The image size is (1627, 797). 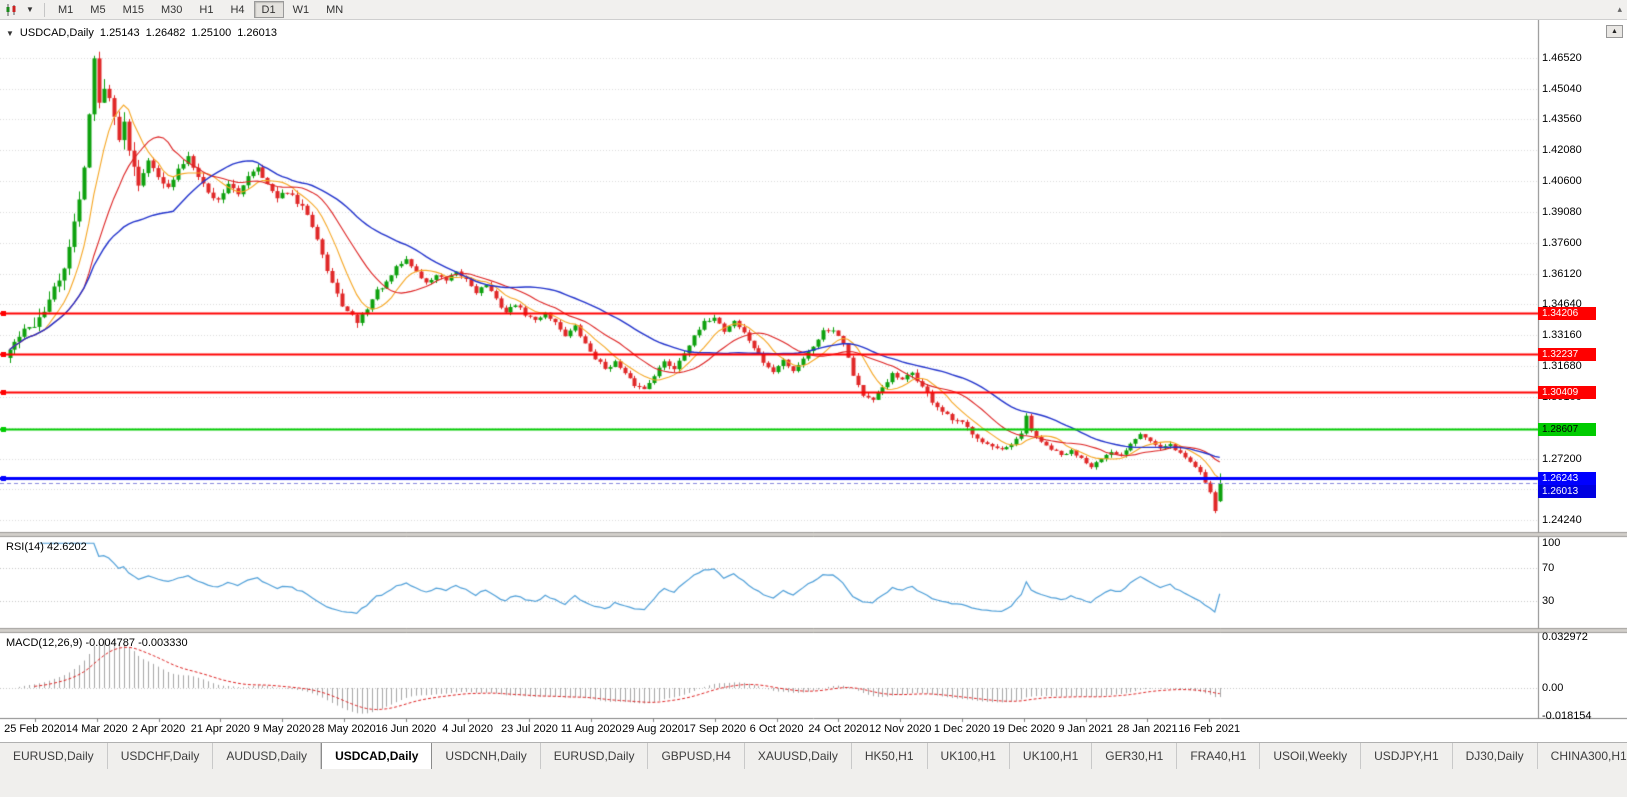 I want to click on date-axis-label: 25 Feb 2020, so click(x=35, y=729).